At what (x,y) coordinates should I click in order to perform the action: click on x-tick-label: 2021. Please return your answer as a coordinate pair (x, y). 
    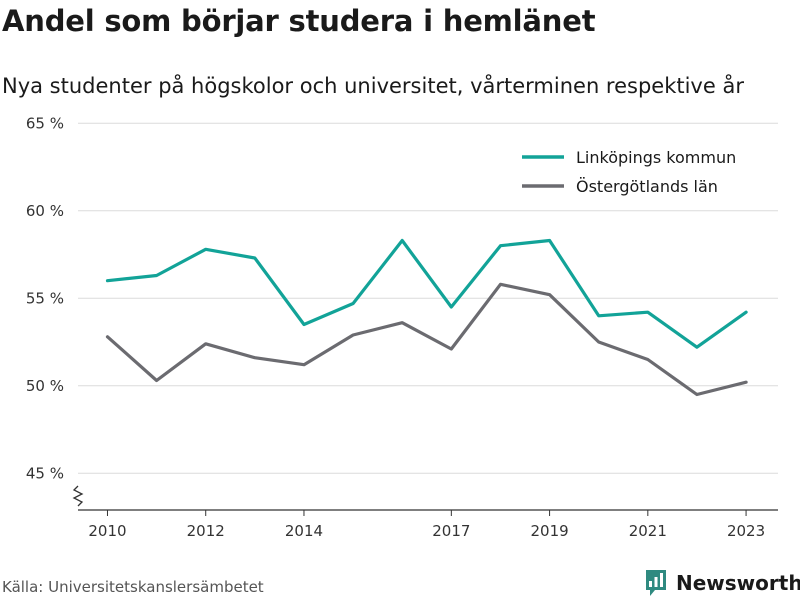
    Looking at the image, I should click on (648, 531).